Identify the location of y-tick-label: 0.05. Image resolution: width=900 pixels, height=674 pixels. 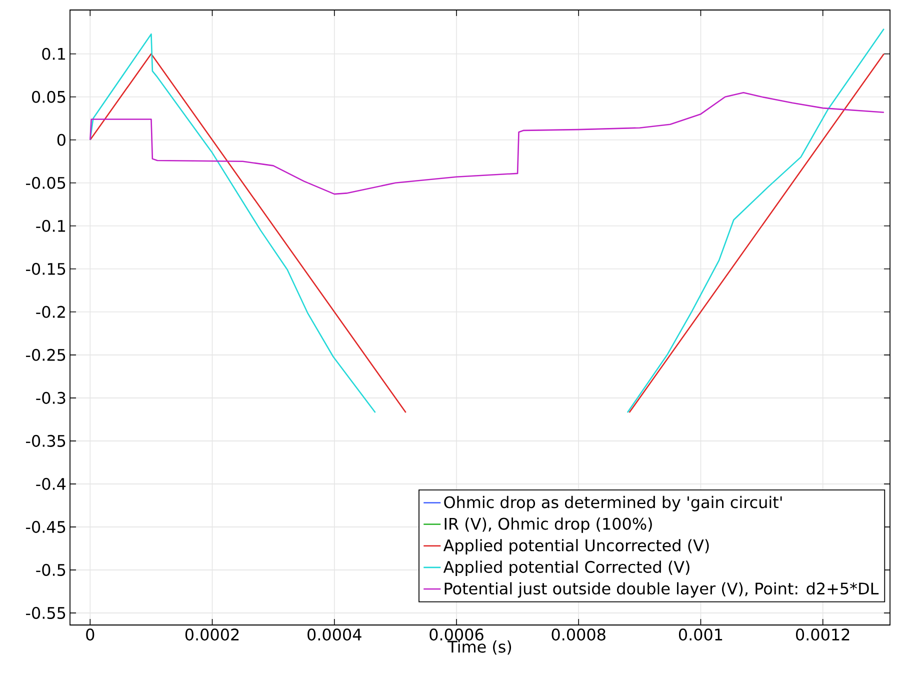
(49, 96).